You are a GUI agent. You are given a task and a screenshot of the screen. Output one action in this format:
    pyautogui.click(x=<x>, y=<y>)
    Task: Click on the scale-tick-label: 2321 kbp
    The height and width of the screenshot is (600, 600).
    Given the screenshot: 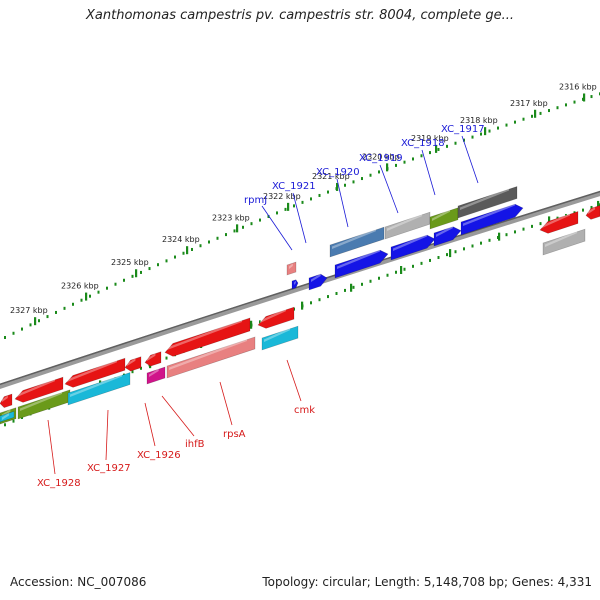 What is the action you would take?
    pyautogui.click(x=331, y=176)
    